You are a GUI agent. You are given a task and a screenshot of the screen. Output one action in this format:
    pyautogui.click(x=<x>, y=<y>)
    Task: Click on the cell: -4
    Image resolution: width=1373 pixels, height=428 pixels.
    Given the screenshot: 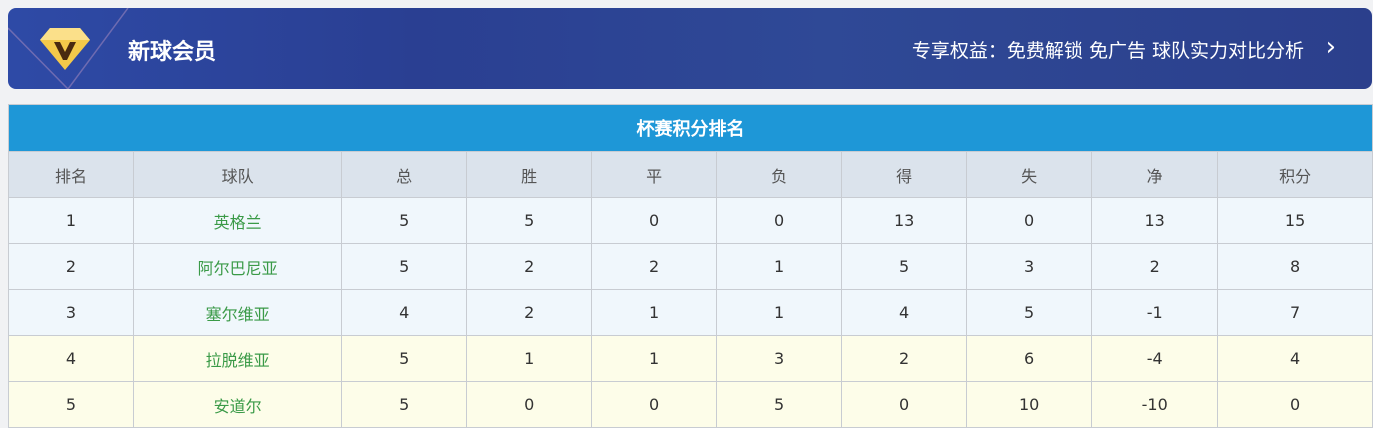 What is the action you would take?
    pyautogui.click(x=1155, y=358)
    